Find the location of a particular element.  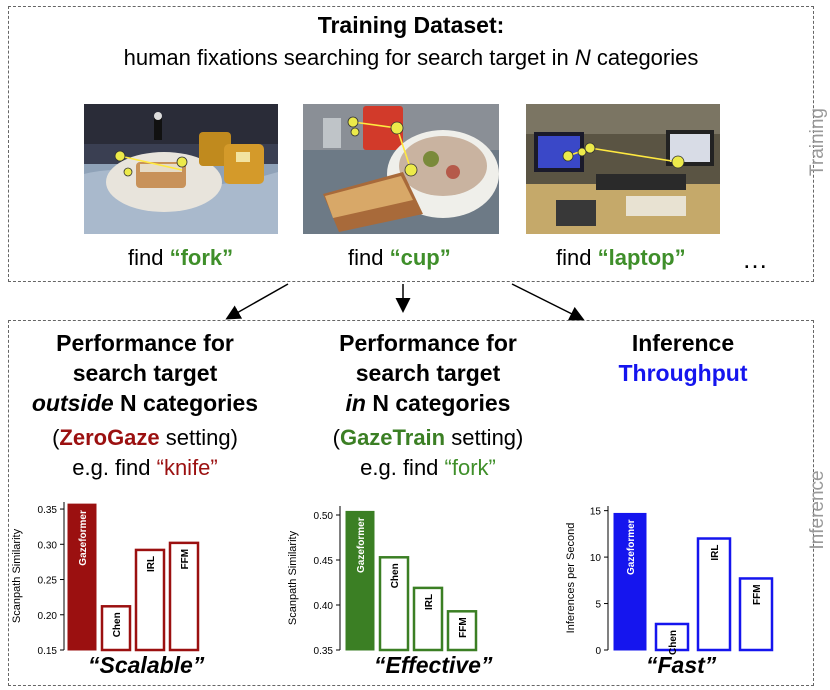

col1-paren-close: setting) is located at coordinates (198, 437).